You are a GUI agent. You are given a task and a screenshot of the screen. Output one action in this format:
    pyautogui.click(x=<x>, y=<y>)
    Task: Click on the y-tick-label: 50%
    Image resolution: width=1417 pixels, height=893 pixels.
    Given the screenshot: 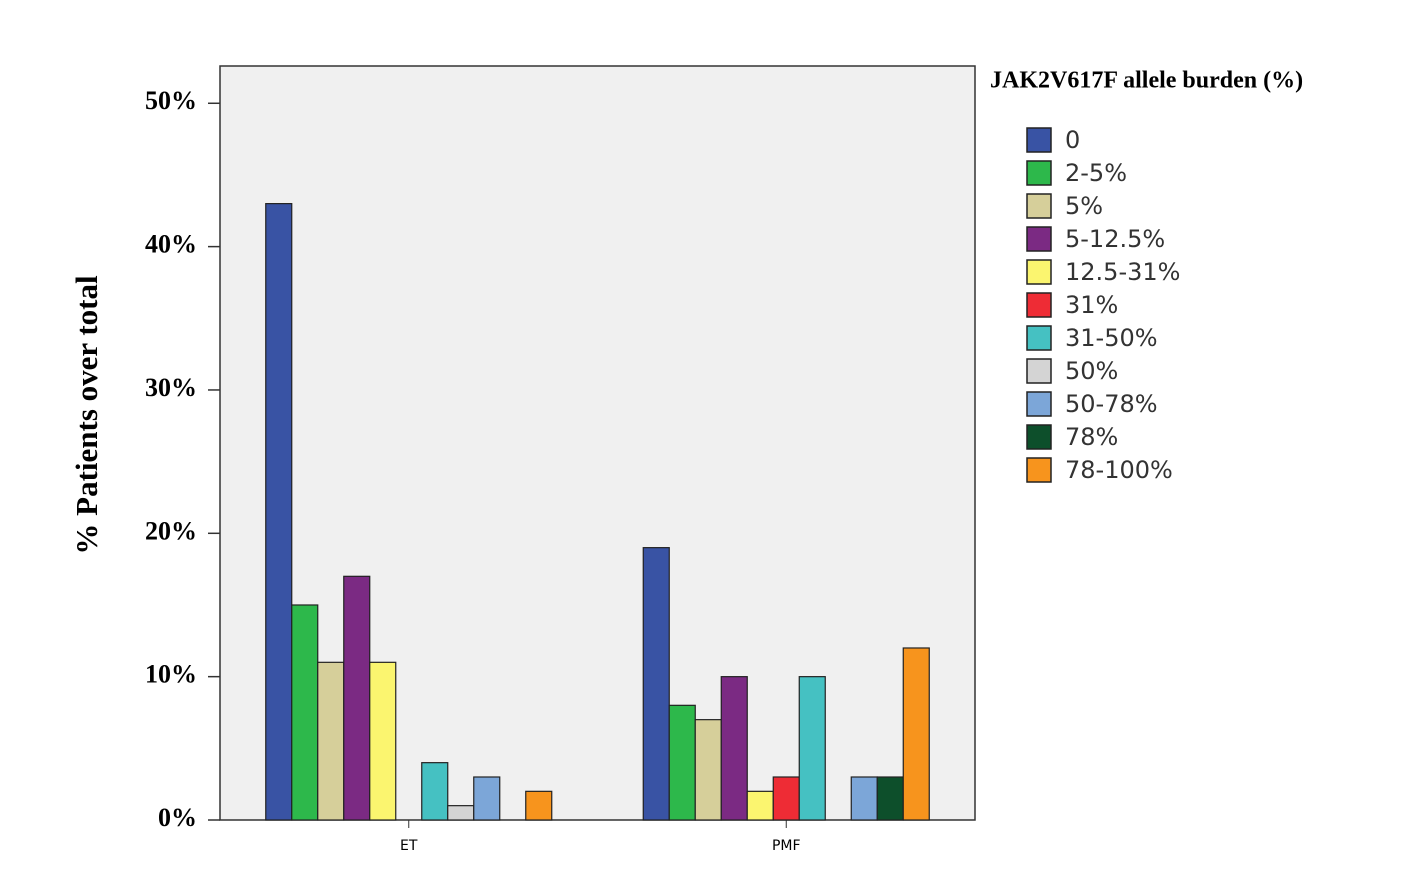 What is the action you would take?
    pyautogui.click(x=171, y=100)
    